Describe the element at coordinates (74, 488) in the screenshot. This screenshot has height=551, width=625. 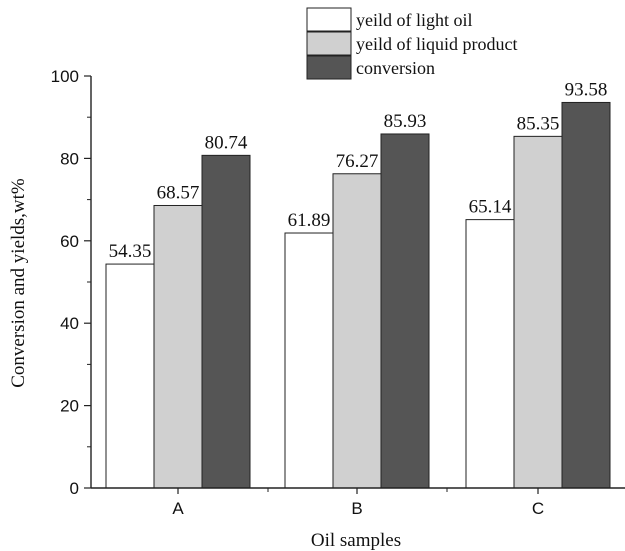
I see `y-tick-label: 0` at that location.